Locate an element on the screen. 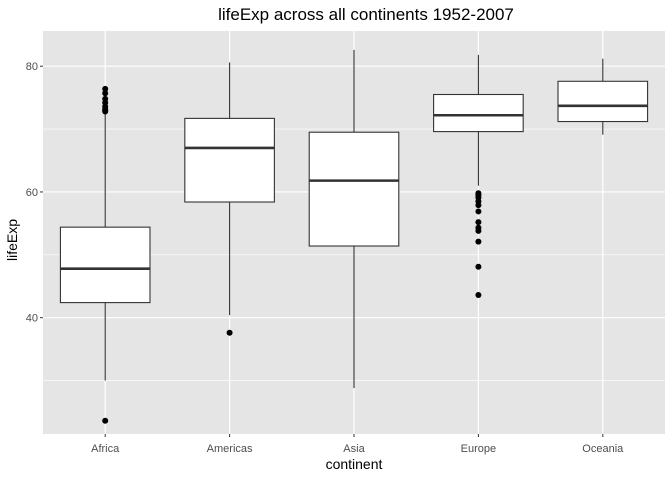 The width and height of the screenshot is (672, 480). x-axis-title: continent is located at coordinates (354, 464).